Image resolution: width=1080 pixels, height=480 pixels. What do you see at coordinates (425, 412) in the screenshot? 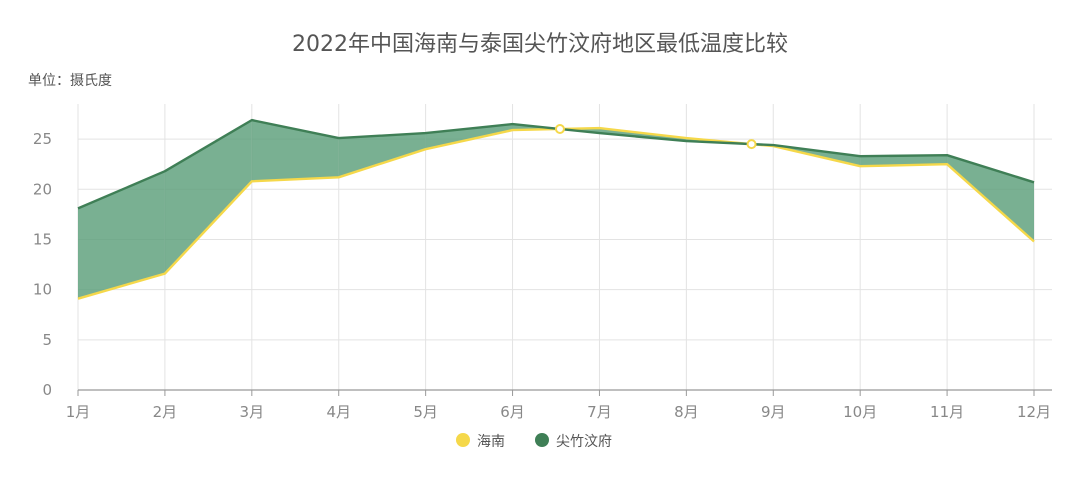
I see `x-tick-label: 5月` at bounding box center [425, 412].